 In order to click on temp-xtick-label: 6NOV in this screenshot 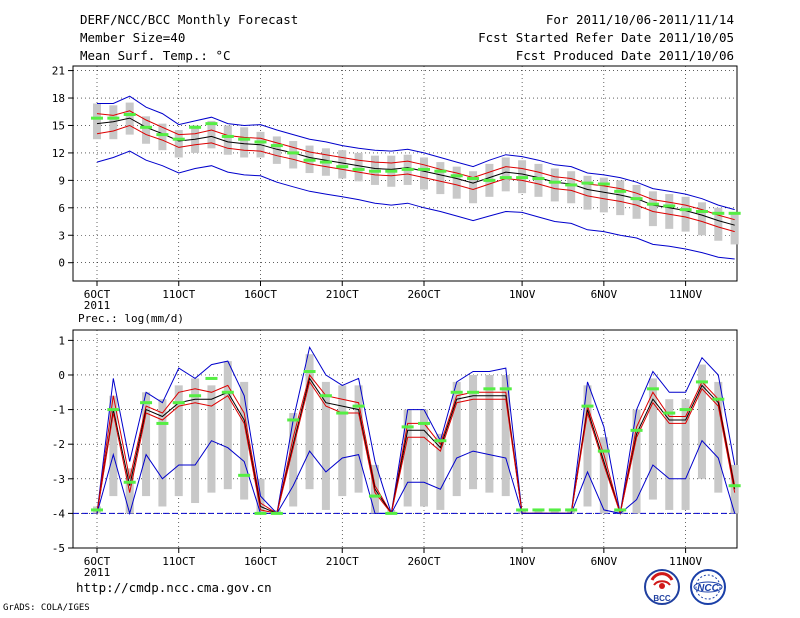, I will do `click(604, 294)`.